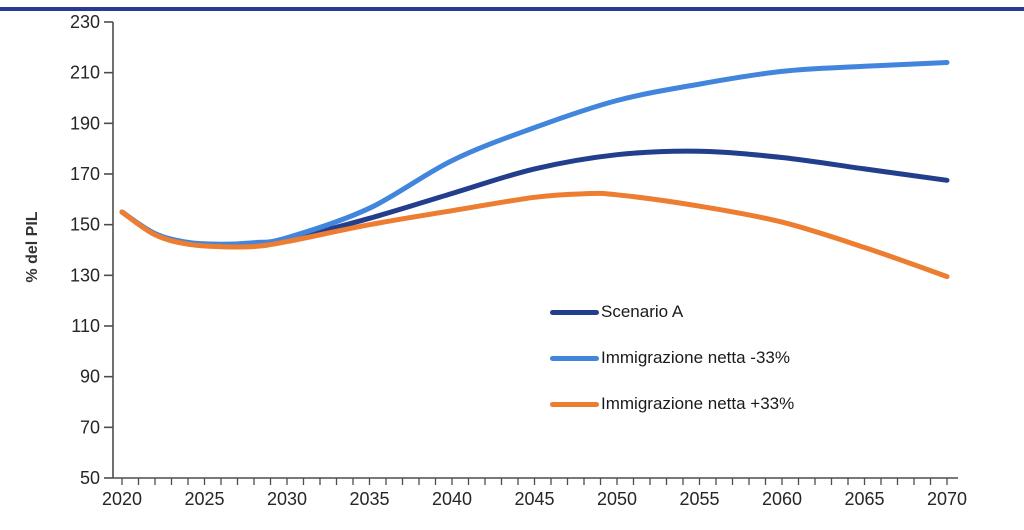  Describe the element at coordinates (864, 499) in the screenshot. I see `x-tick-label: 2065` at that location.